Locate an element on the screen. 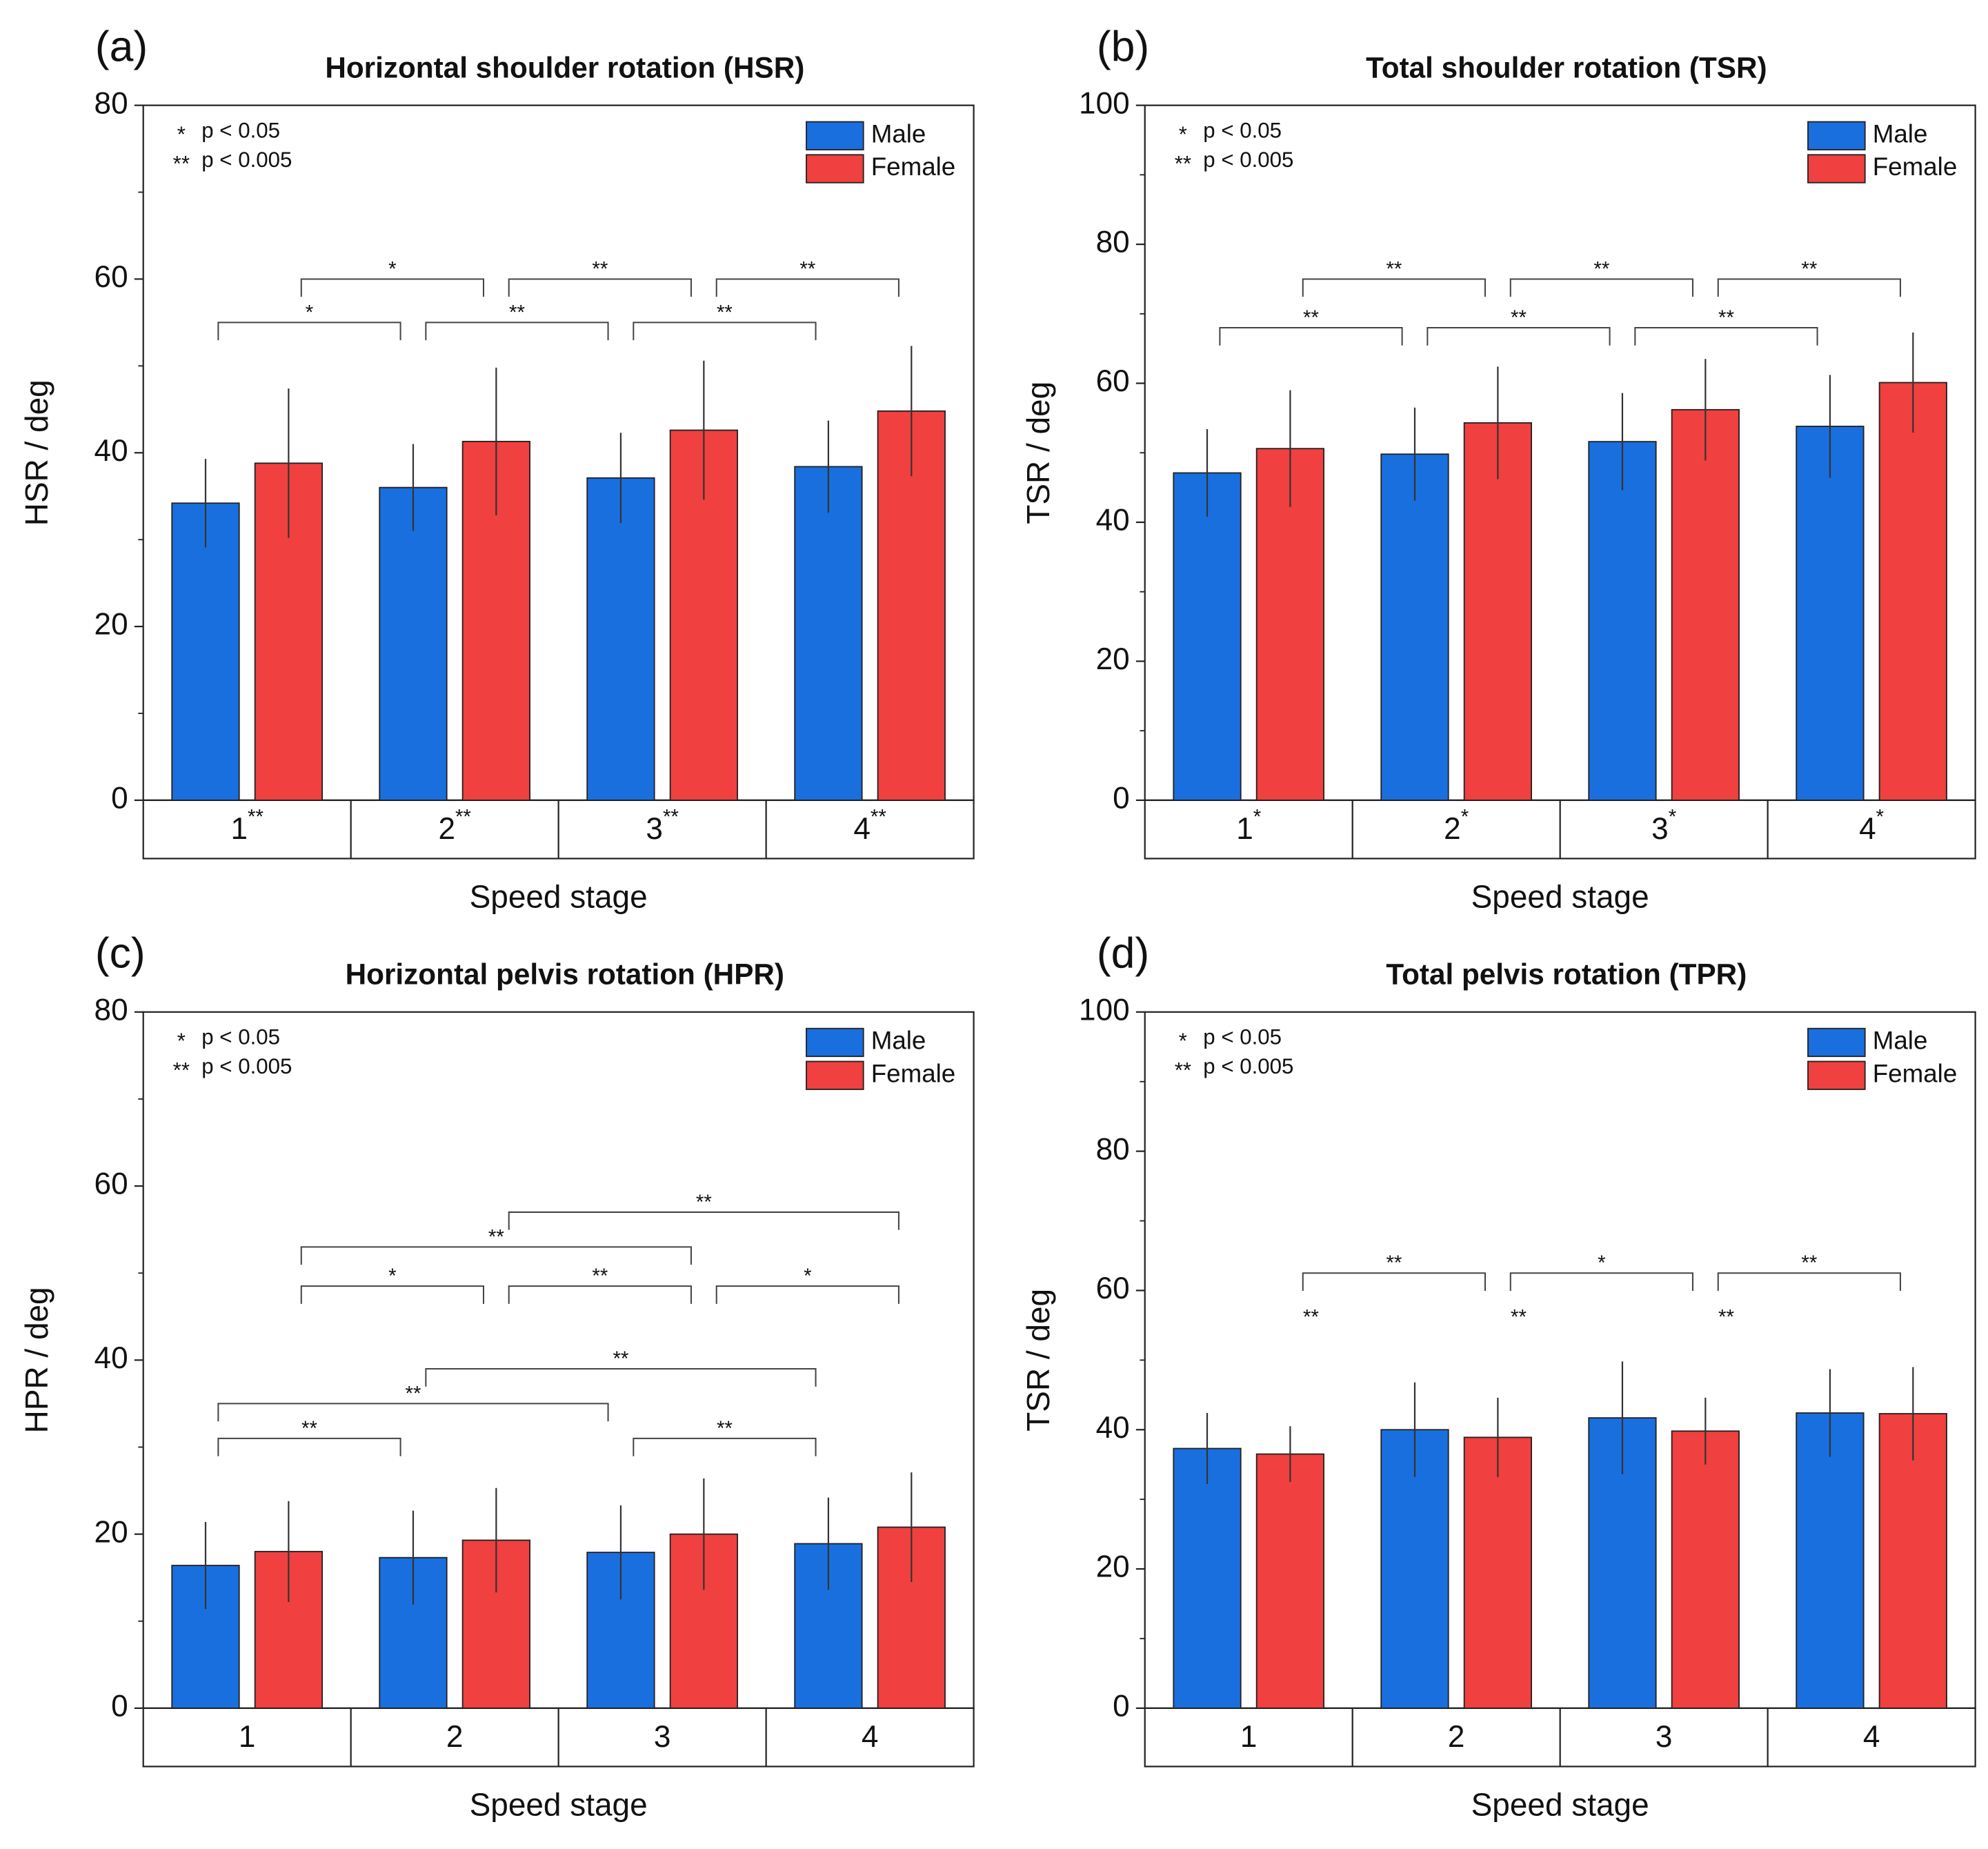 The height and width of the screenshot is (1849, 1988). x-tick-label: 3* is located at coordinates (1663, 825).